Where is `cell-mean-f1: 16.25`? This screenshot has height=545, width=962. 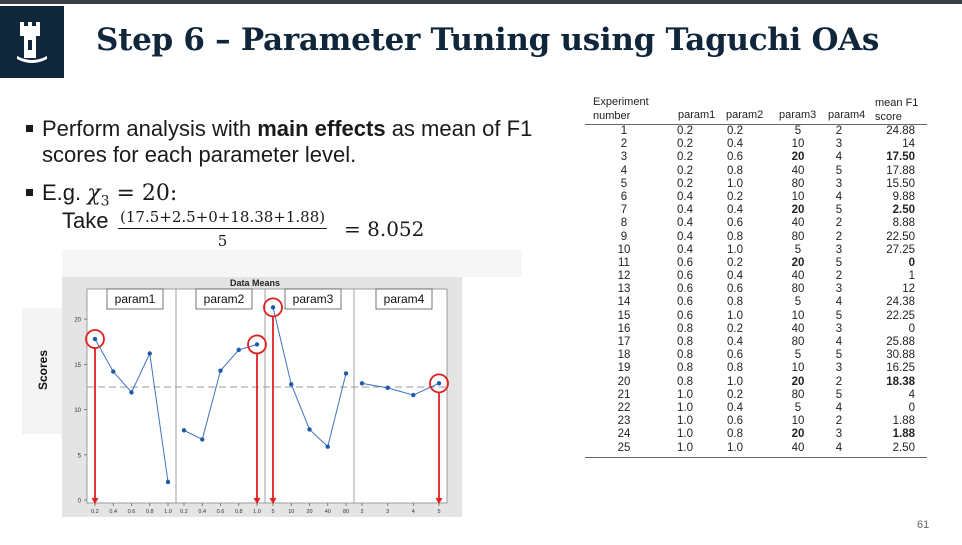 cell-mean-f1: 16.25 is located at coordinates (900, 368).